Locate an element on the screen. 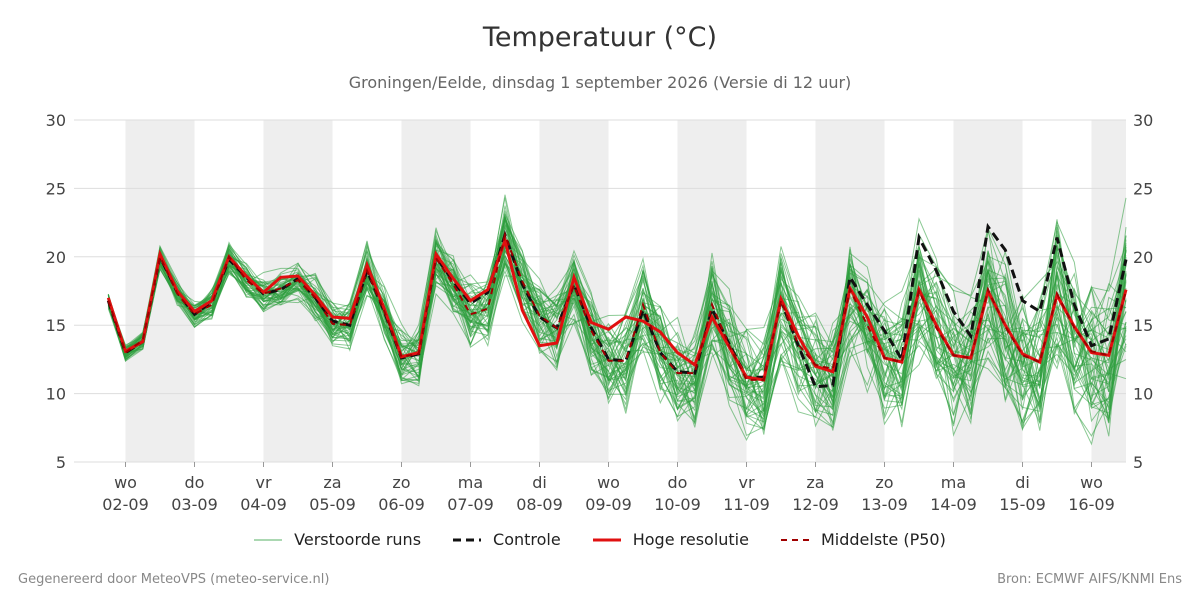 The width and height of the screenshot is (1200, 600). legend-item-control: Controle is located at coordinates (507, 539).